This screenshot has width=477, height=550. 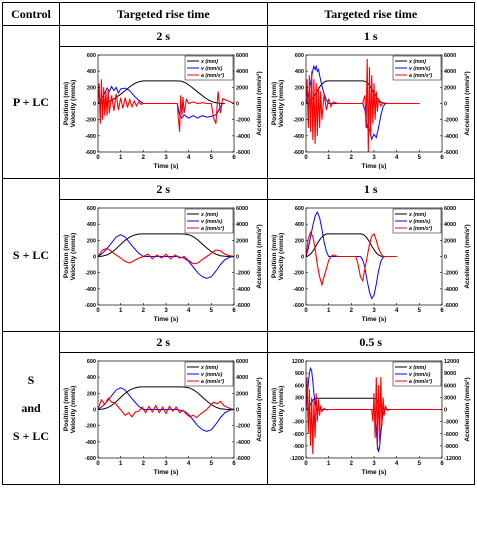 What do you see at coordinates (297, 422) in the screenshot?
I see `y-left-tick-label: -300` at bounding box center [297, 422].